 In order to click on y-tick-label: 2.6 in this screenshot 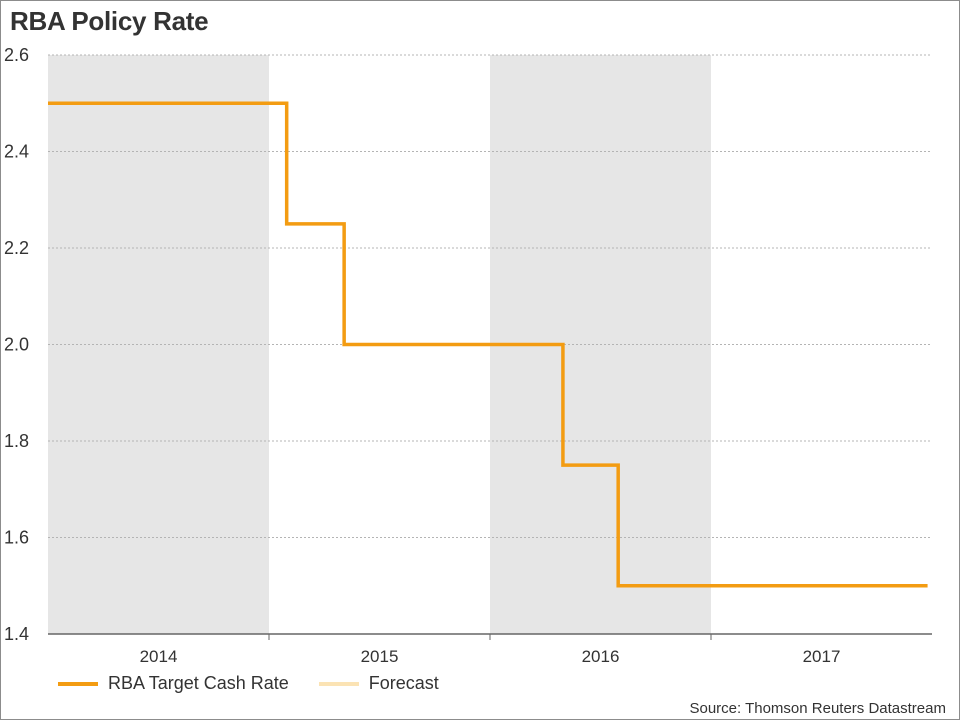, I will do `click(16, 55)`.